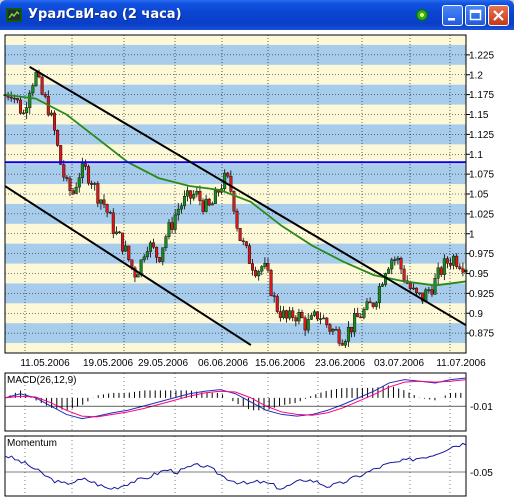 Image resolution: width=514 pixels, height=501 pixels. I want to click on date-axis-label: 06.06.2006, so click(223, 363).